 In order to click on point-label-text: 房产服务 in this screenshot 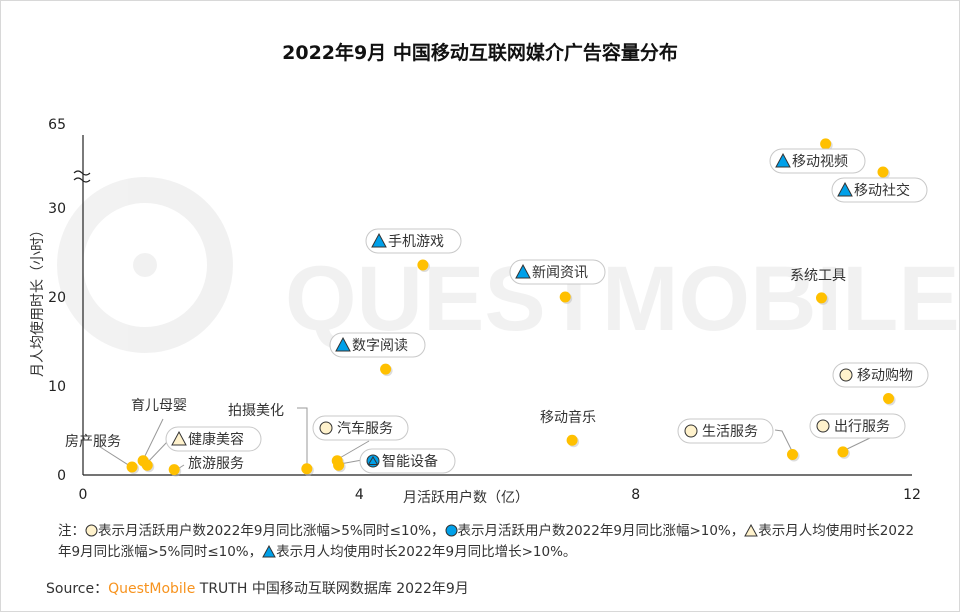, I will do `click(93, 442)`.